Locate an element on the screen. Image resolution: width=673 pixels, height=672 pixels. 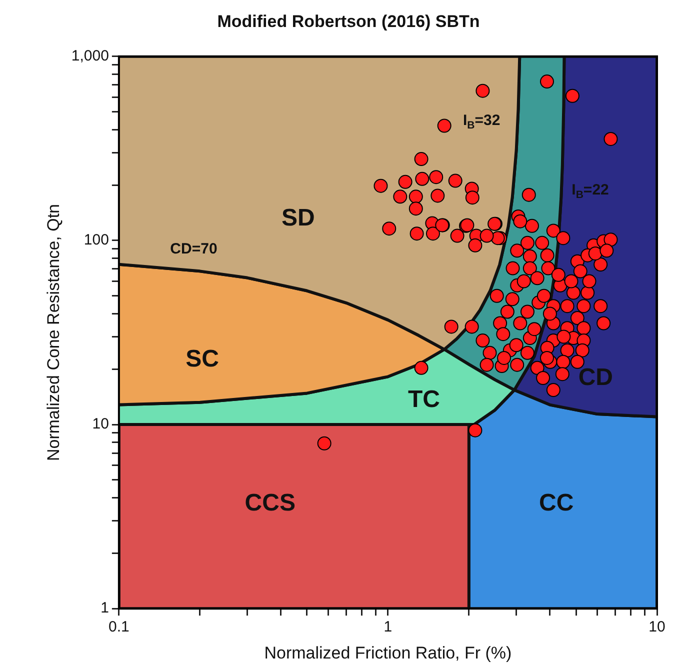
annotation: SD is located at coordinates (298, 218).